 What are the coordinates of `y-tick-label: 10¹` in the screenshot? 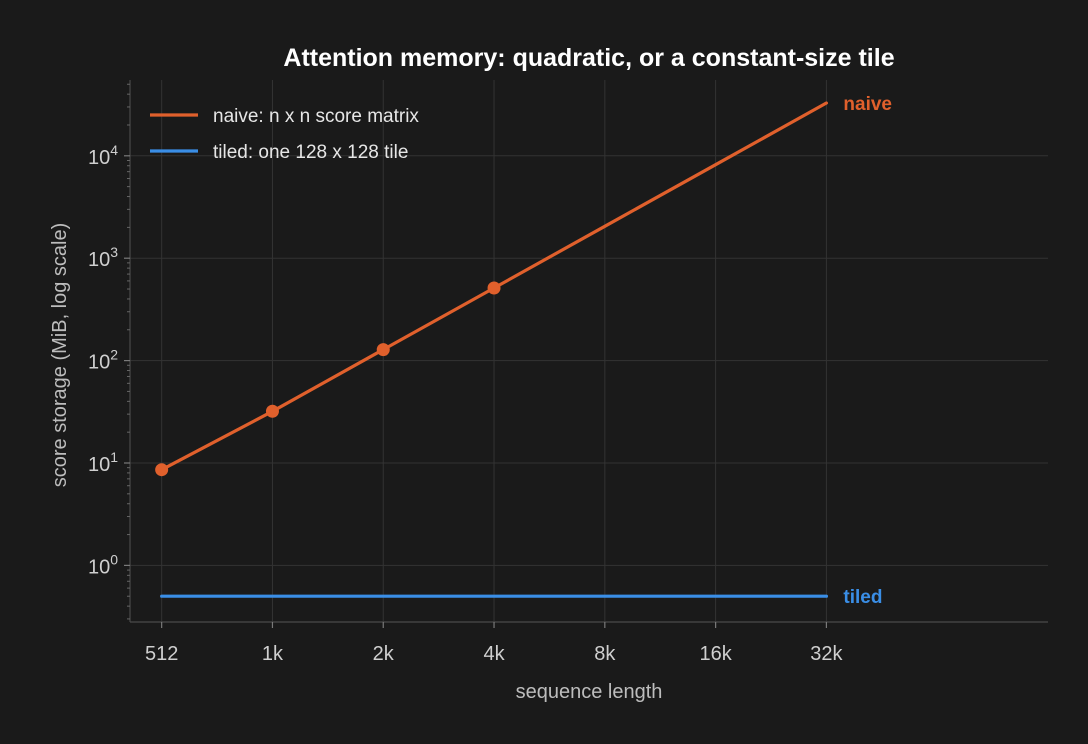 It's located at (103, 462).